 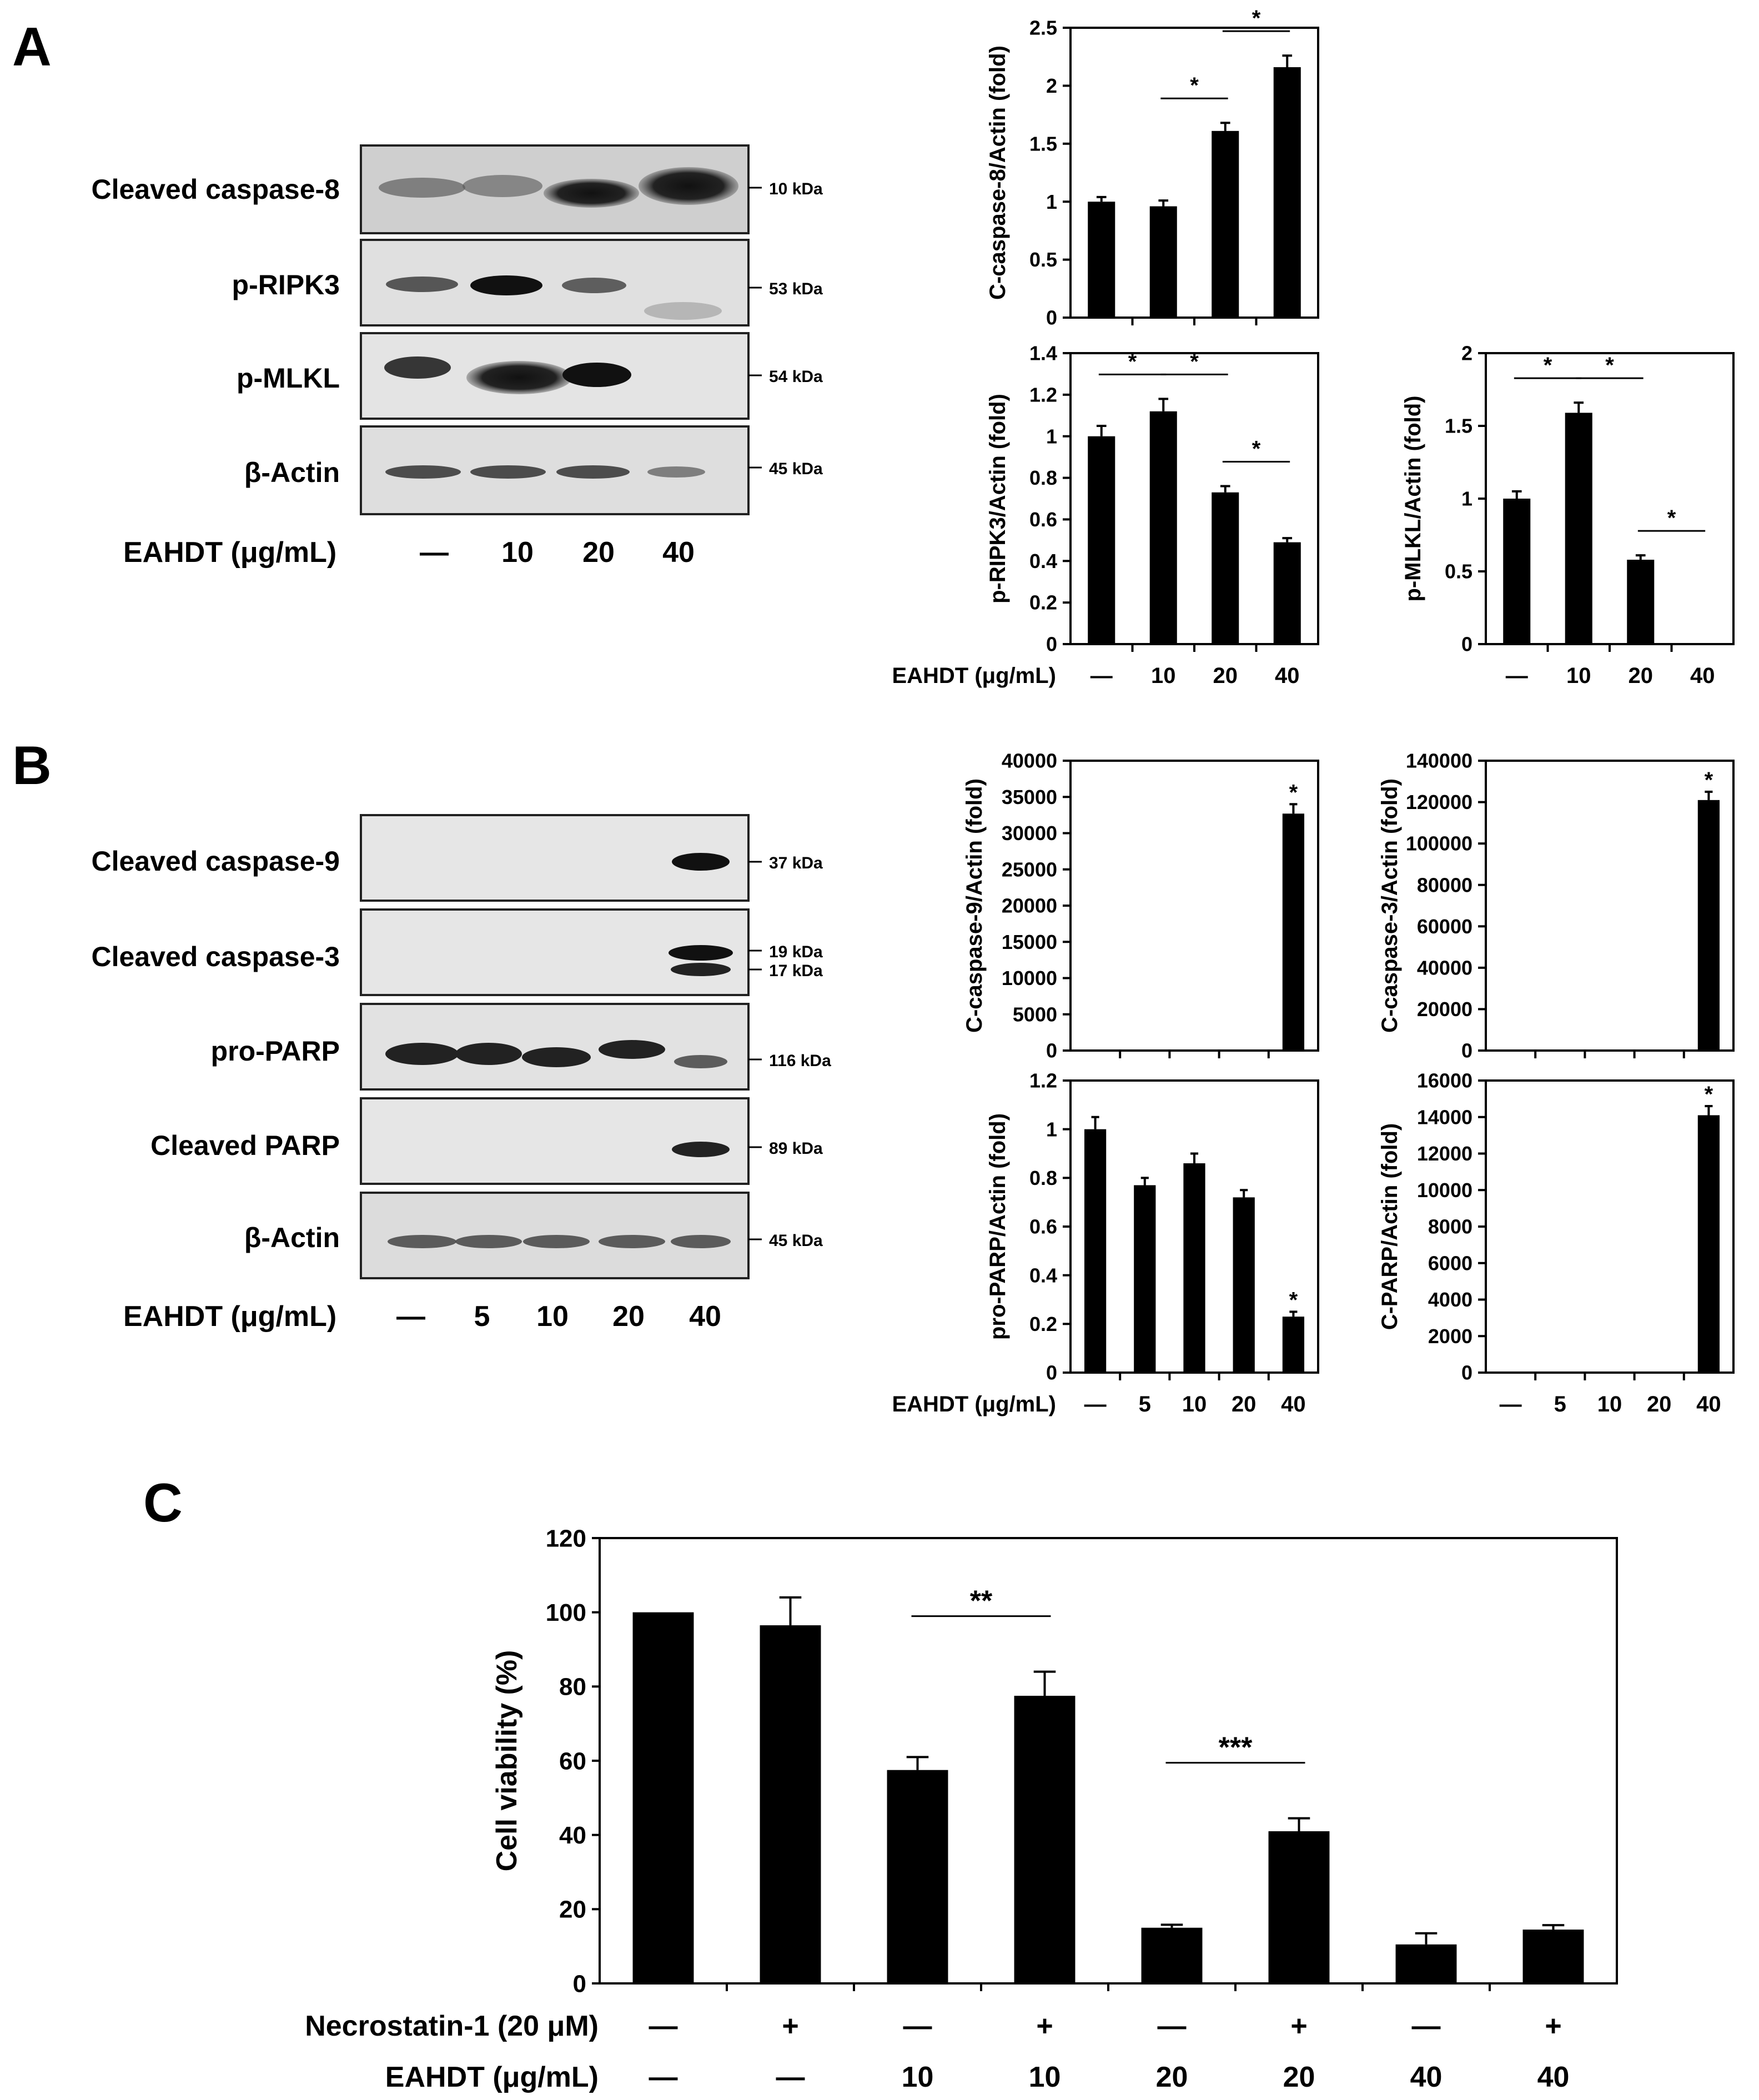 What do you see at coordinates (452, 2026) in the screenshot?
I see `necrostatin-label: Necrostatin-1 (20 μM)` at bounding box center [452, 2026].